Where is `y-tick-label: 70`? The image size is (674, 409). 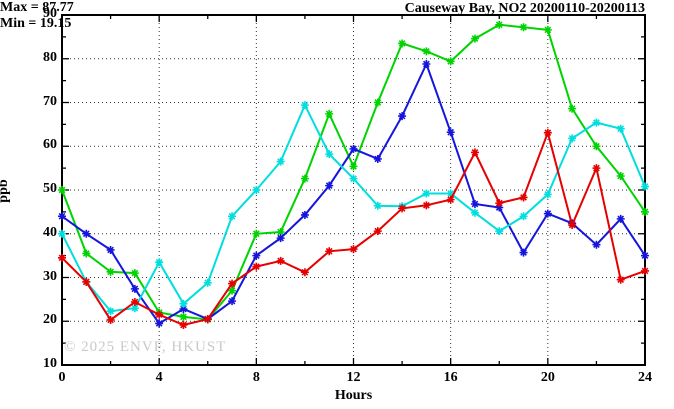
y-tick-label: 70 is located at coordinates (50, 101).